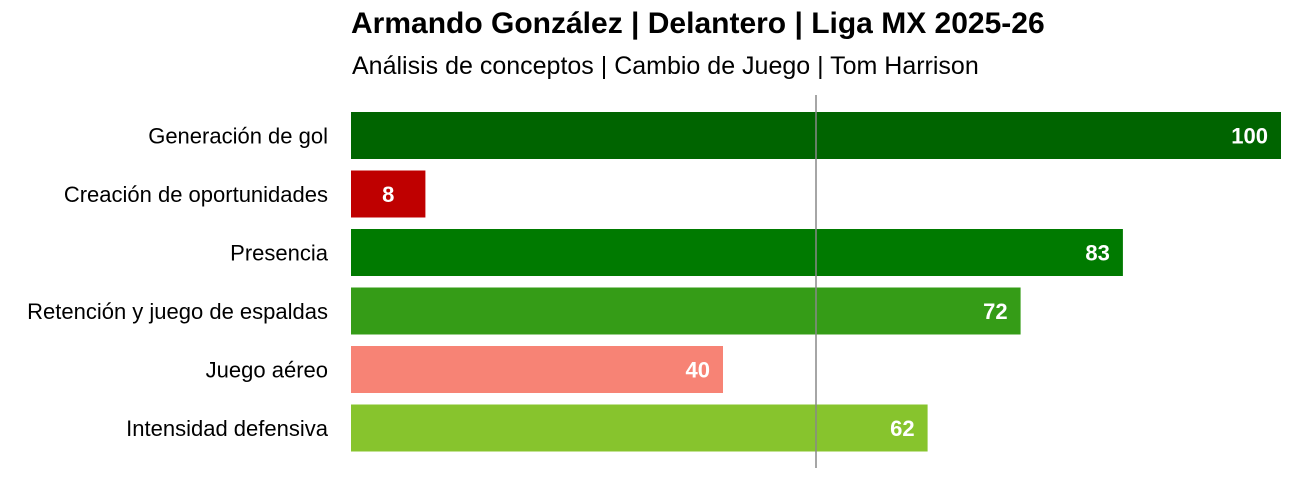 The image size is (1295, 486). Describe the element at coordinates (902, 428) in the screenshot. I see `value-label: 62` at that location.